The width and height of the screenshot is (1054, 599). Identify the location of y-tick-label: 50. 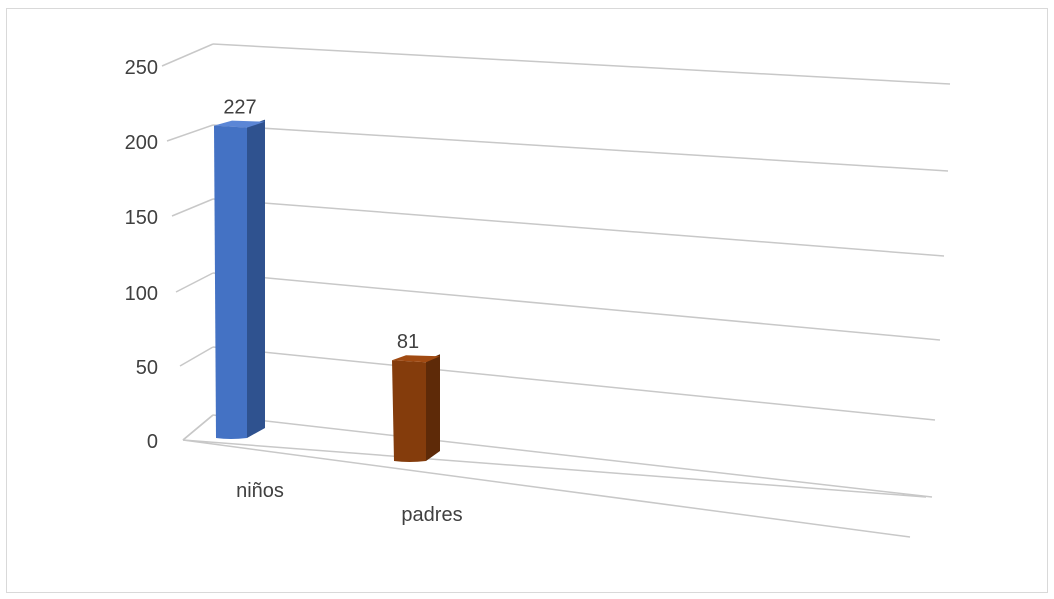
(147, 368).